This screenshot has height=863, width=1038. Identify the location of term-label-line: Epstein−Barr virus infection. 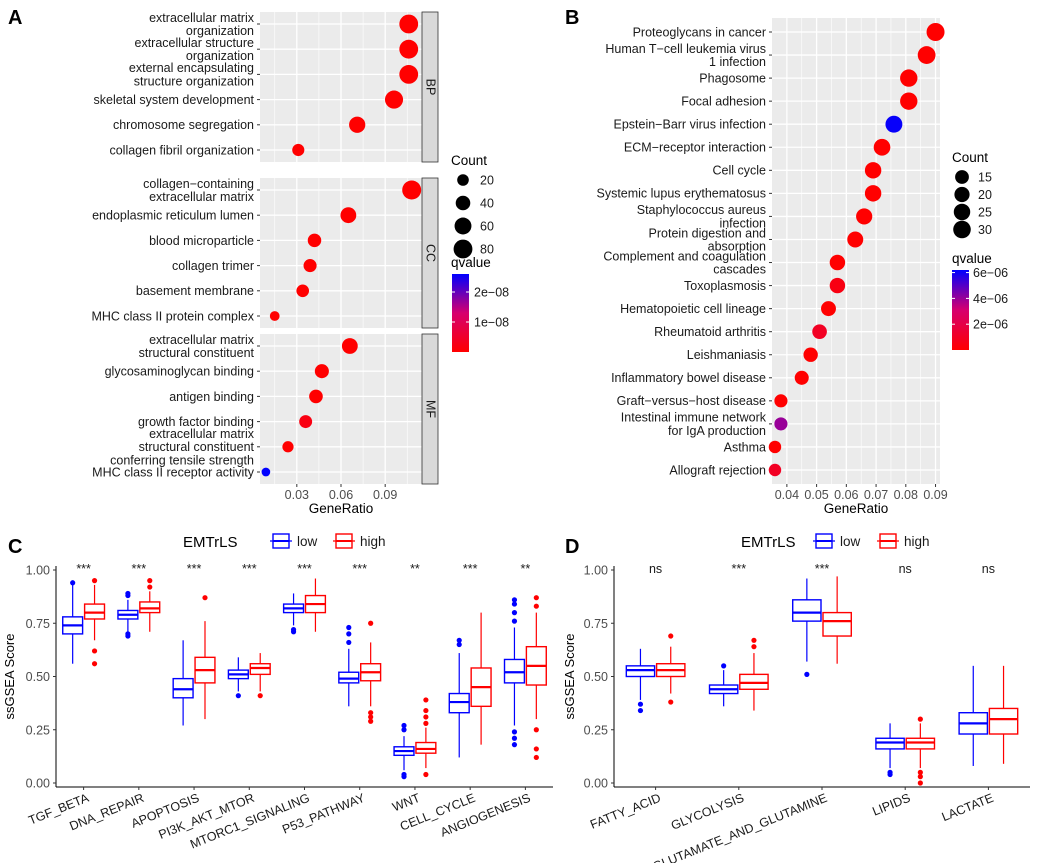
(689, 125).